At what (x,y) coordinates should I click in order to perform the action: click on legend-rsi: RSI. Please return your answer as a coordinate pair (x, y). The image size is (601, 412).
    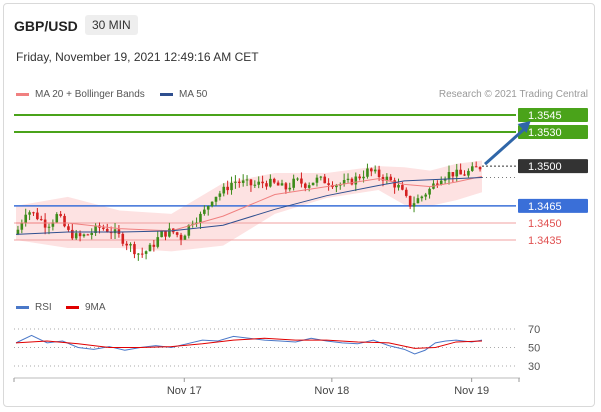
    Looking at the image, I should click on (34, 307).